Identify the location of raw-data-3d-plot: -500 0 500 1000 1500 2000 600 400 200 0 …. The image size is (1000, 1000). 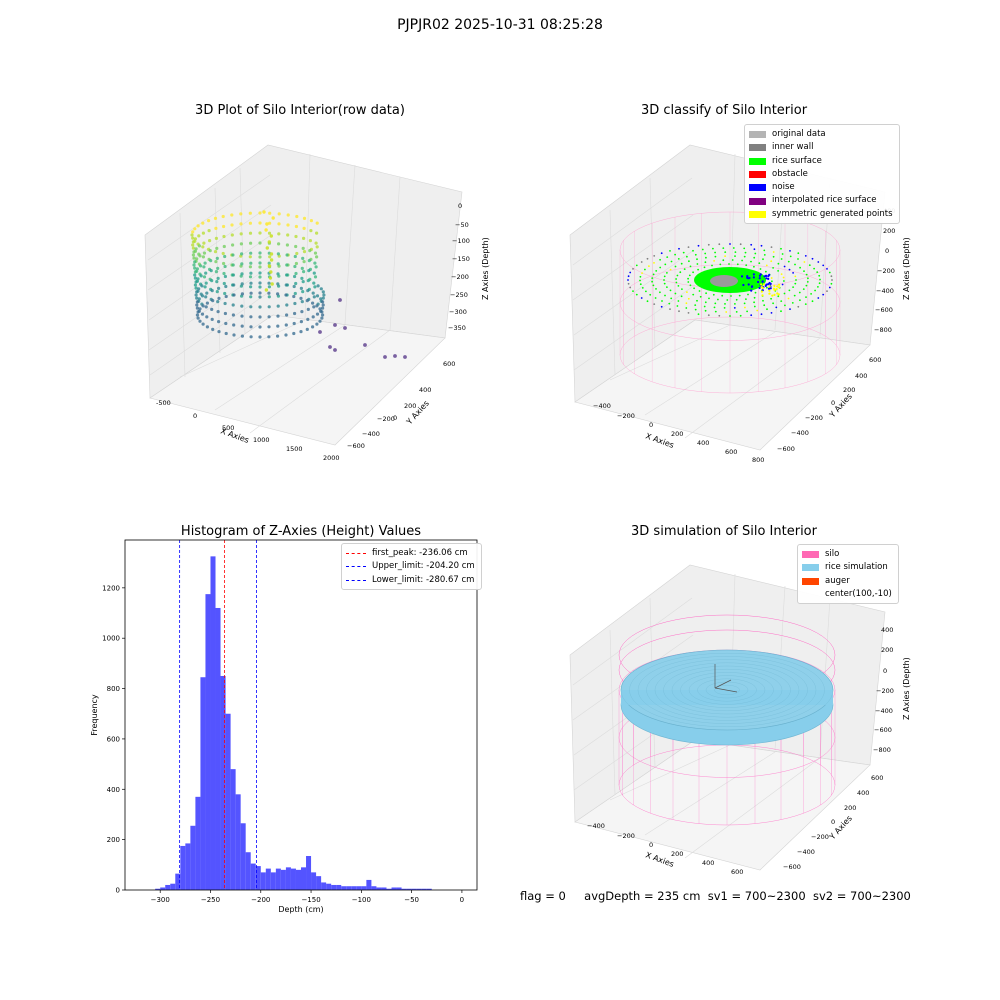
(320, 300).